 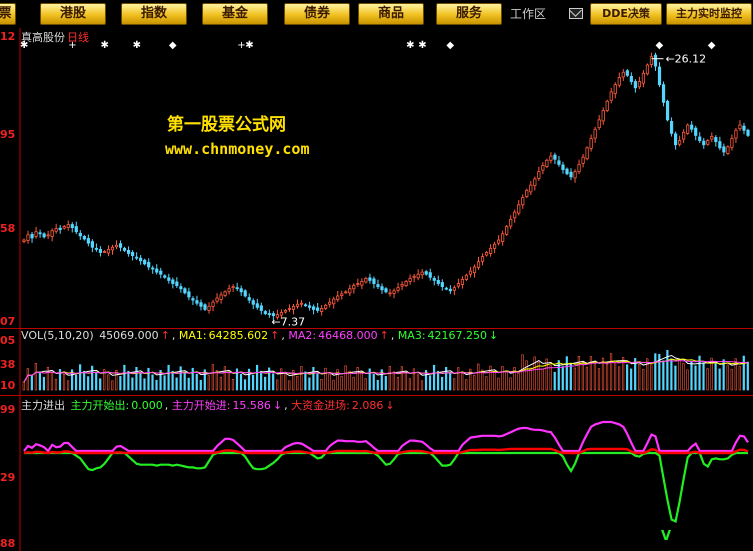 What do you see at coordinates (277, 405) in the screenshot?
I see `l2-arrow: ↓` at bounding box center [277, 405].